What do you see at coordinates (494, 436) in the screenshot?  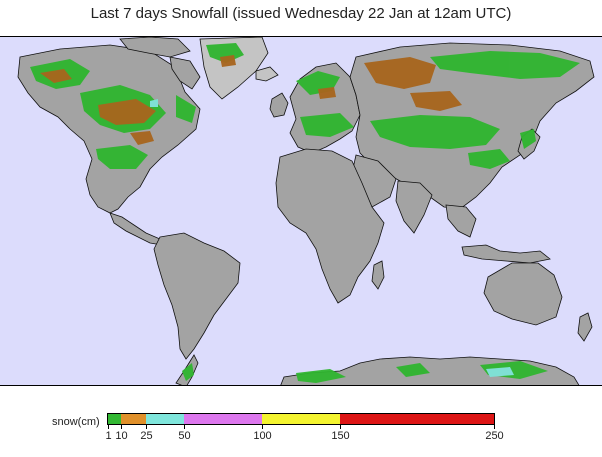 I see `legend-tick-label-250: 250` at bounding box center [494, 436].